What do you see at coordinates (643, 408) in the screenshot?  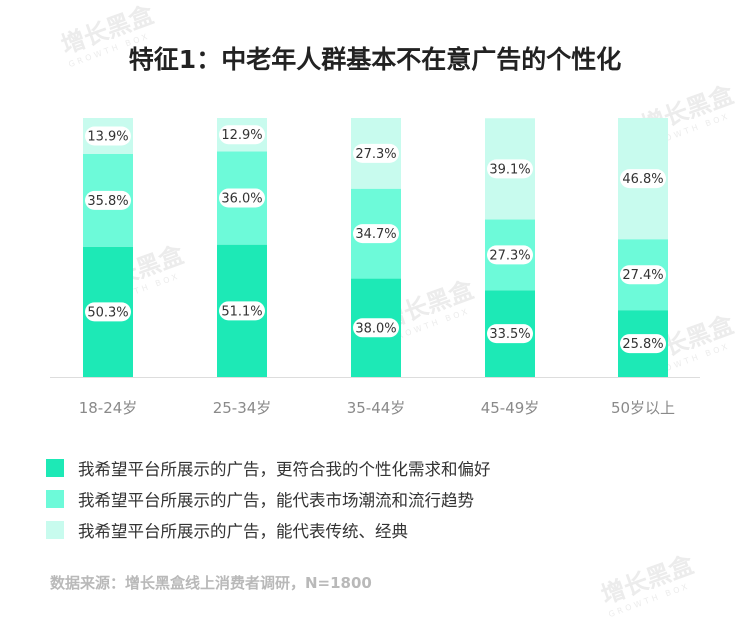 I see `x-tick-label: 50岁以上` at bounding box center [643, 408].